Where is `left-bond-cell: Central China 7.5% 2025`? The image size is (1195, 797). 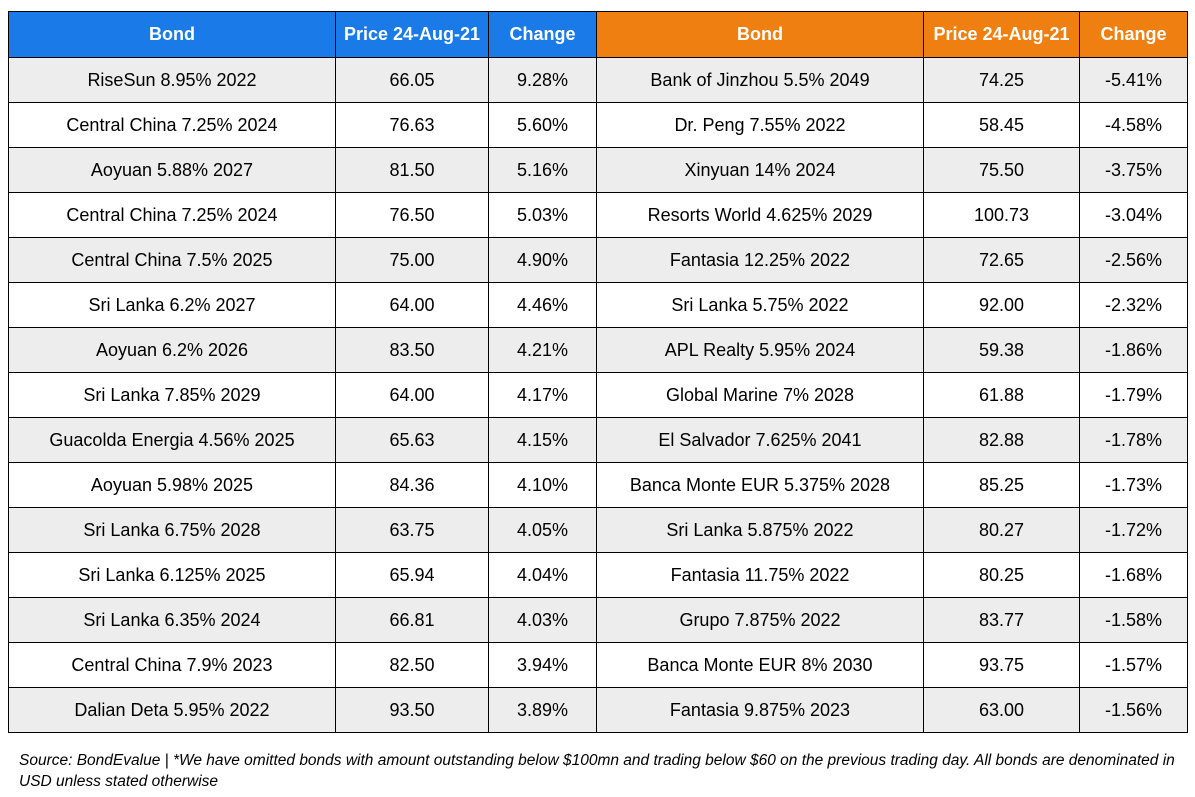 left-bond-cell: Central China 7.5% 2025 is located at coordinates (172, 260).